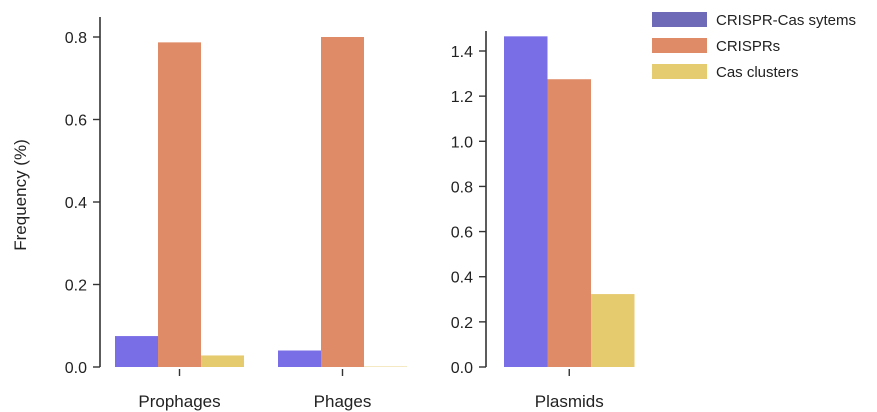  I want to click on bar-crisprs-prophages, so click(179, 205).